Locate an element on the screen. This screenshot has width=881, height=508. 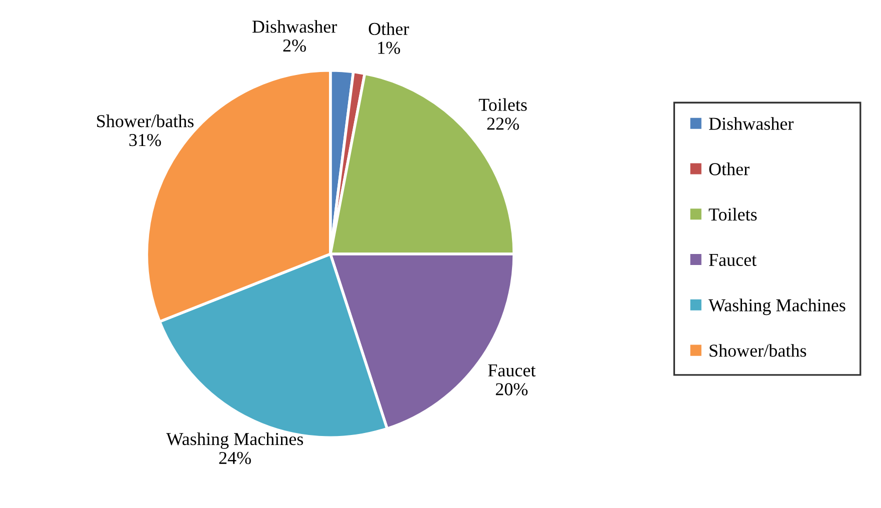
slice-label: Faucet is located at coordinates (512, 370).